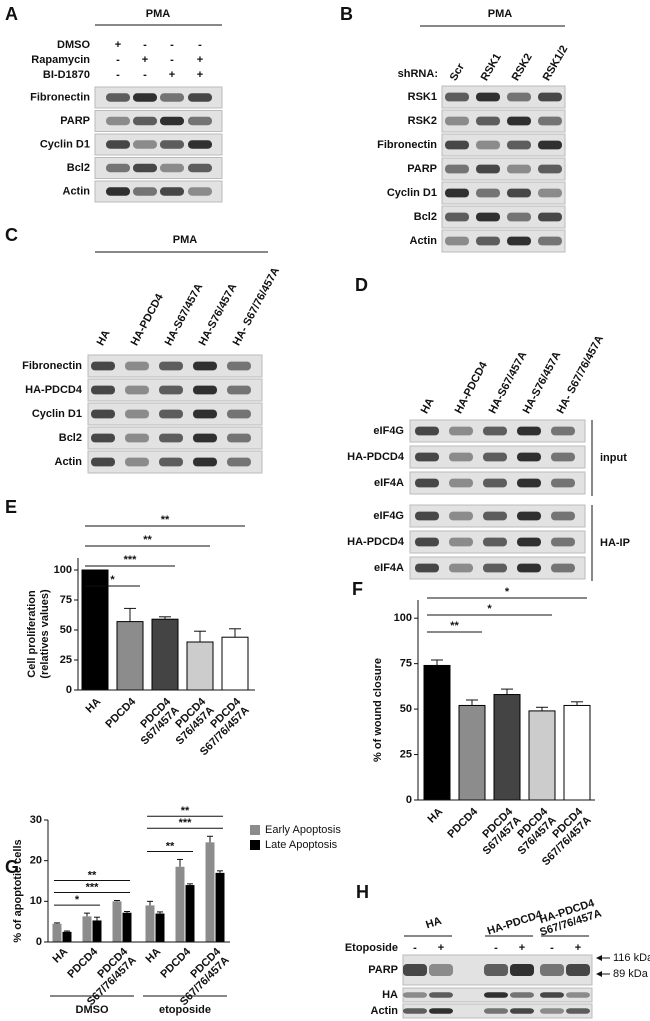 The width and height of the screenshot is (650, 1021). I want to click on panel-letter: B, so click(346, 14).